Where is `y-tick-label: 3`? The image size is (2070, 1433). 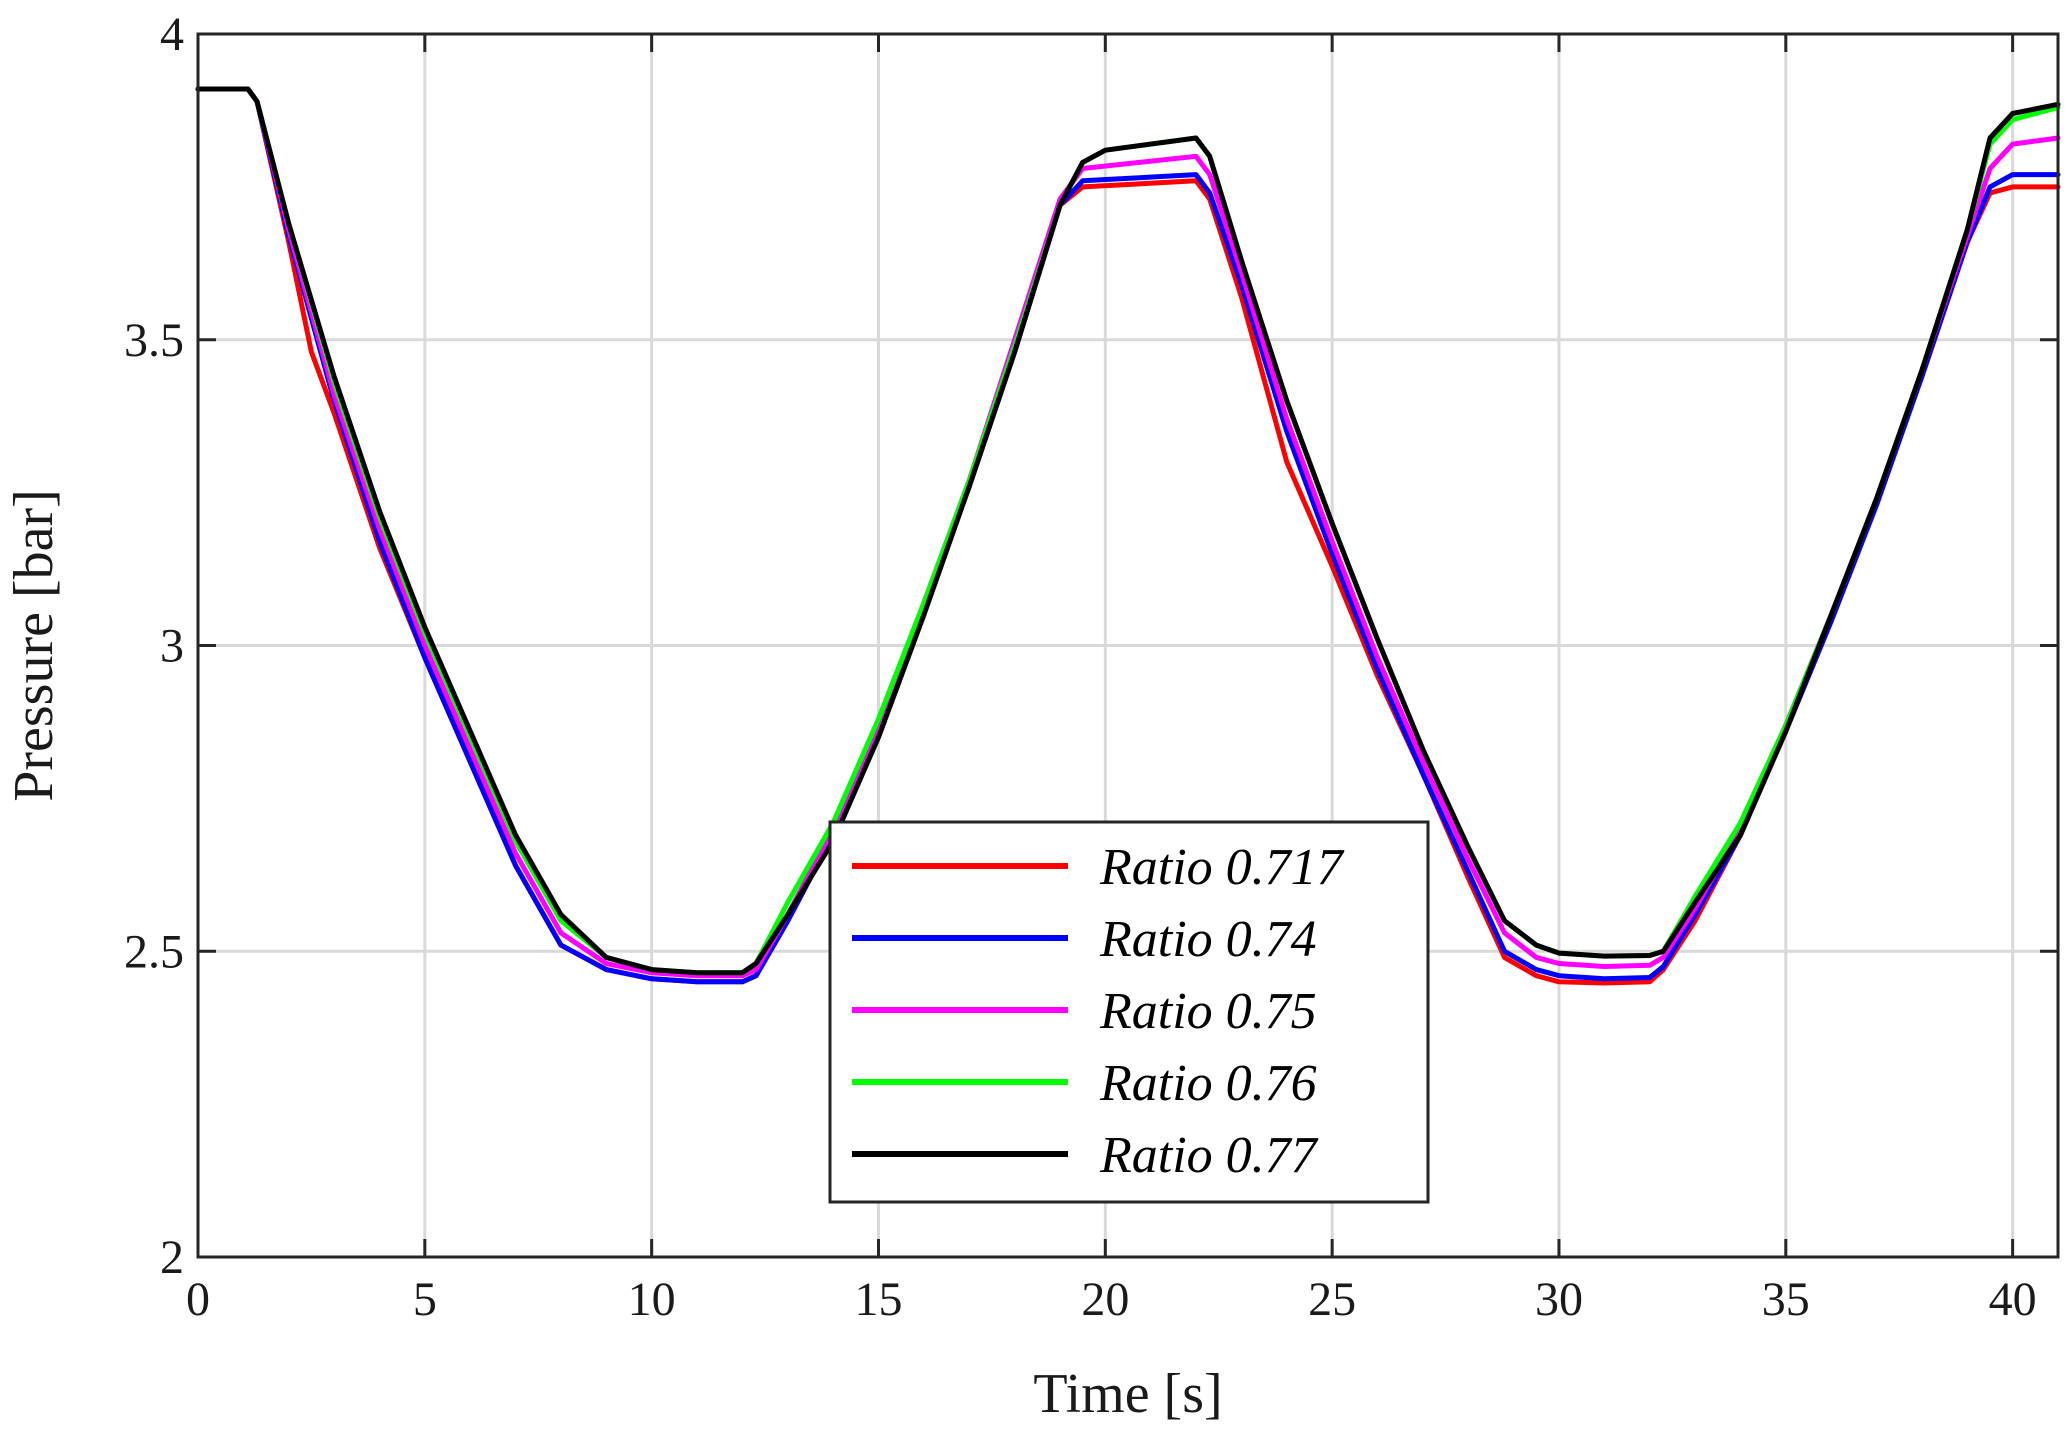 y-tick-label: 3 is located at coordinates (172, 646).